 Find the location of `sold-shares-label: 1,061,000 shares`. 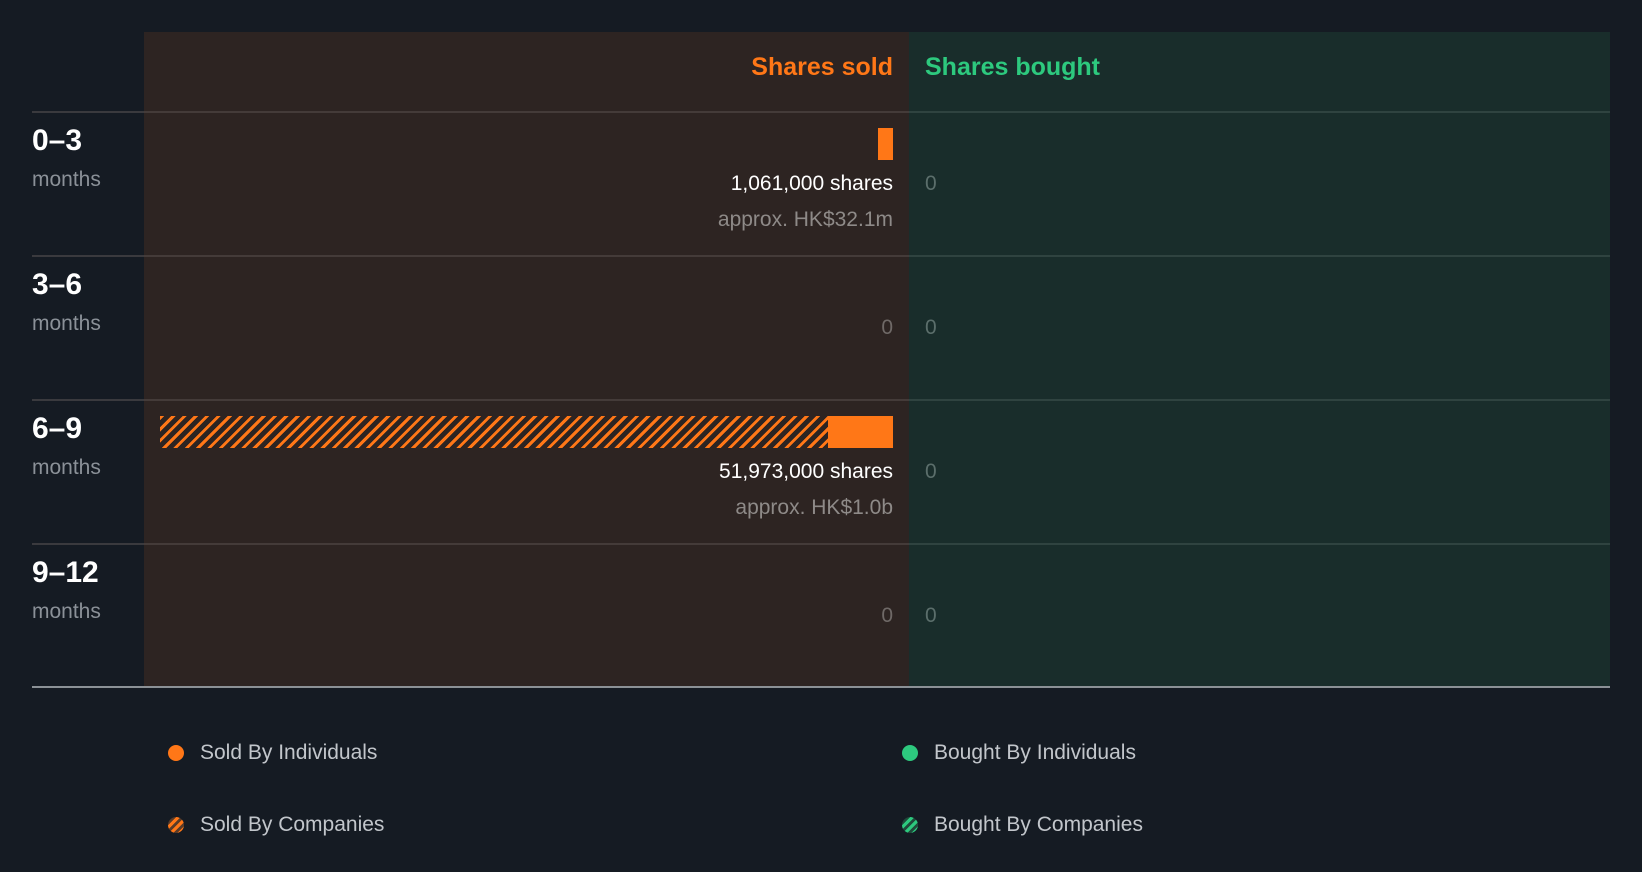

sold-shares-label: 1,061,000 shares is located at coordinates (811, 183).